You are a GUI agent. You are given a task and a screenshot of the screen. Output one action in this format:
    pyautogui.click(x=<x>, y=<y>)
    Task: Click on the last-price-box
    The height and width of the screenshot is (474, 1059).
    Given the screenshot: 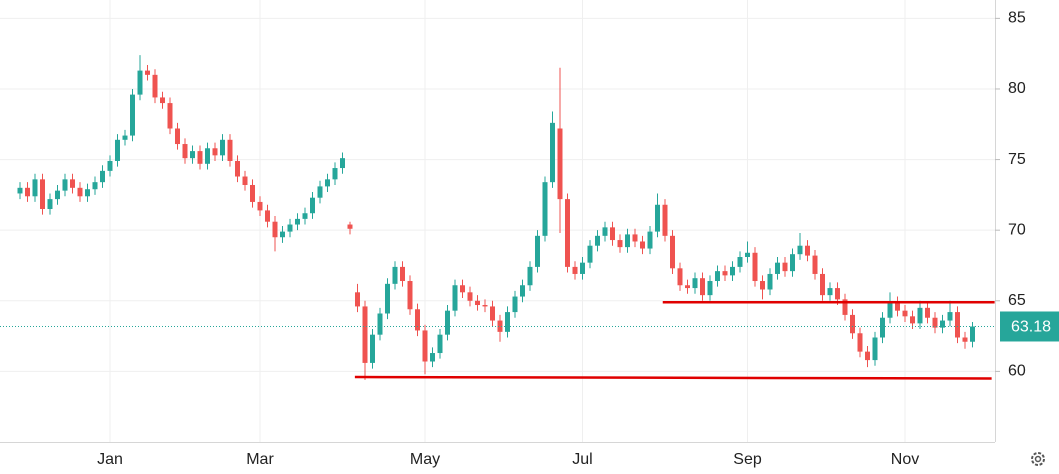 What is the action you would take?
    pyautogui.click(x=1029, y=326)
    